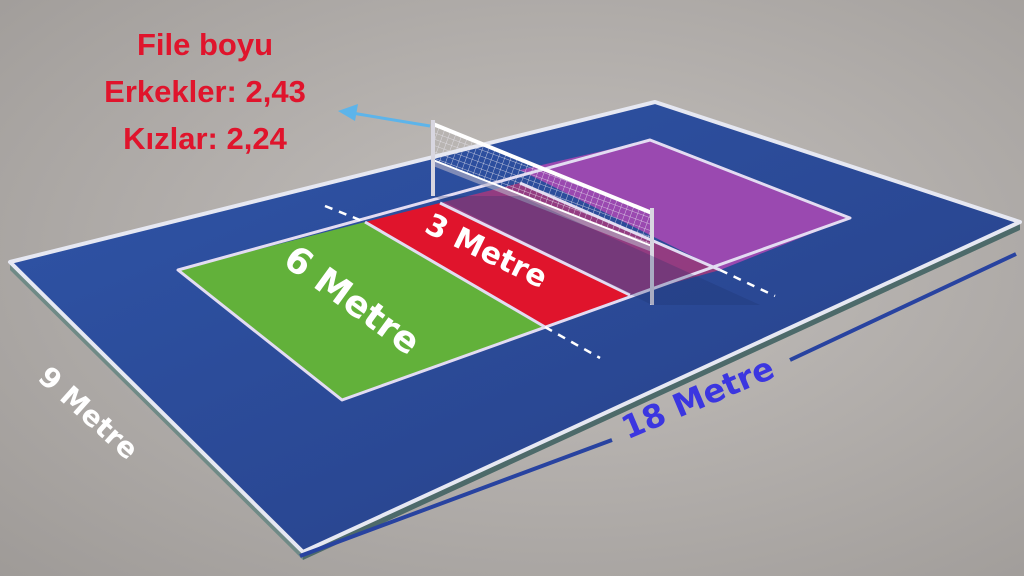  I want to click on volleyball-net, so click(595, 212).